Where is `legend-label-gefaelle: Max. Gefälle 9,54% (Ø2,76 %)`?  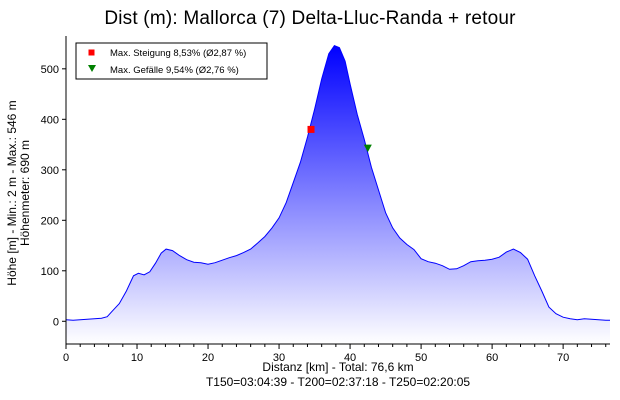
legend-label-gefaelle: Max. Gefälle 9,54% (Ø2,76 %) is located at coordinates (174, 70).